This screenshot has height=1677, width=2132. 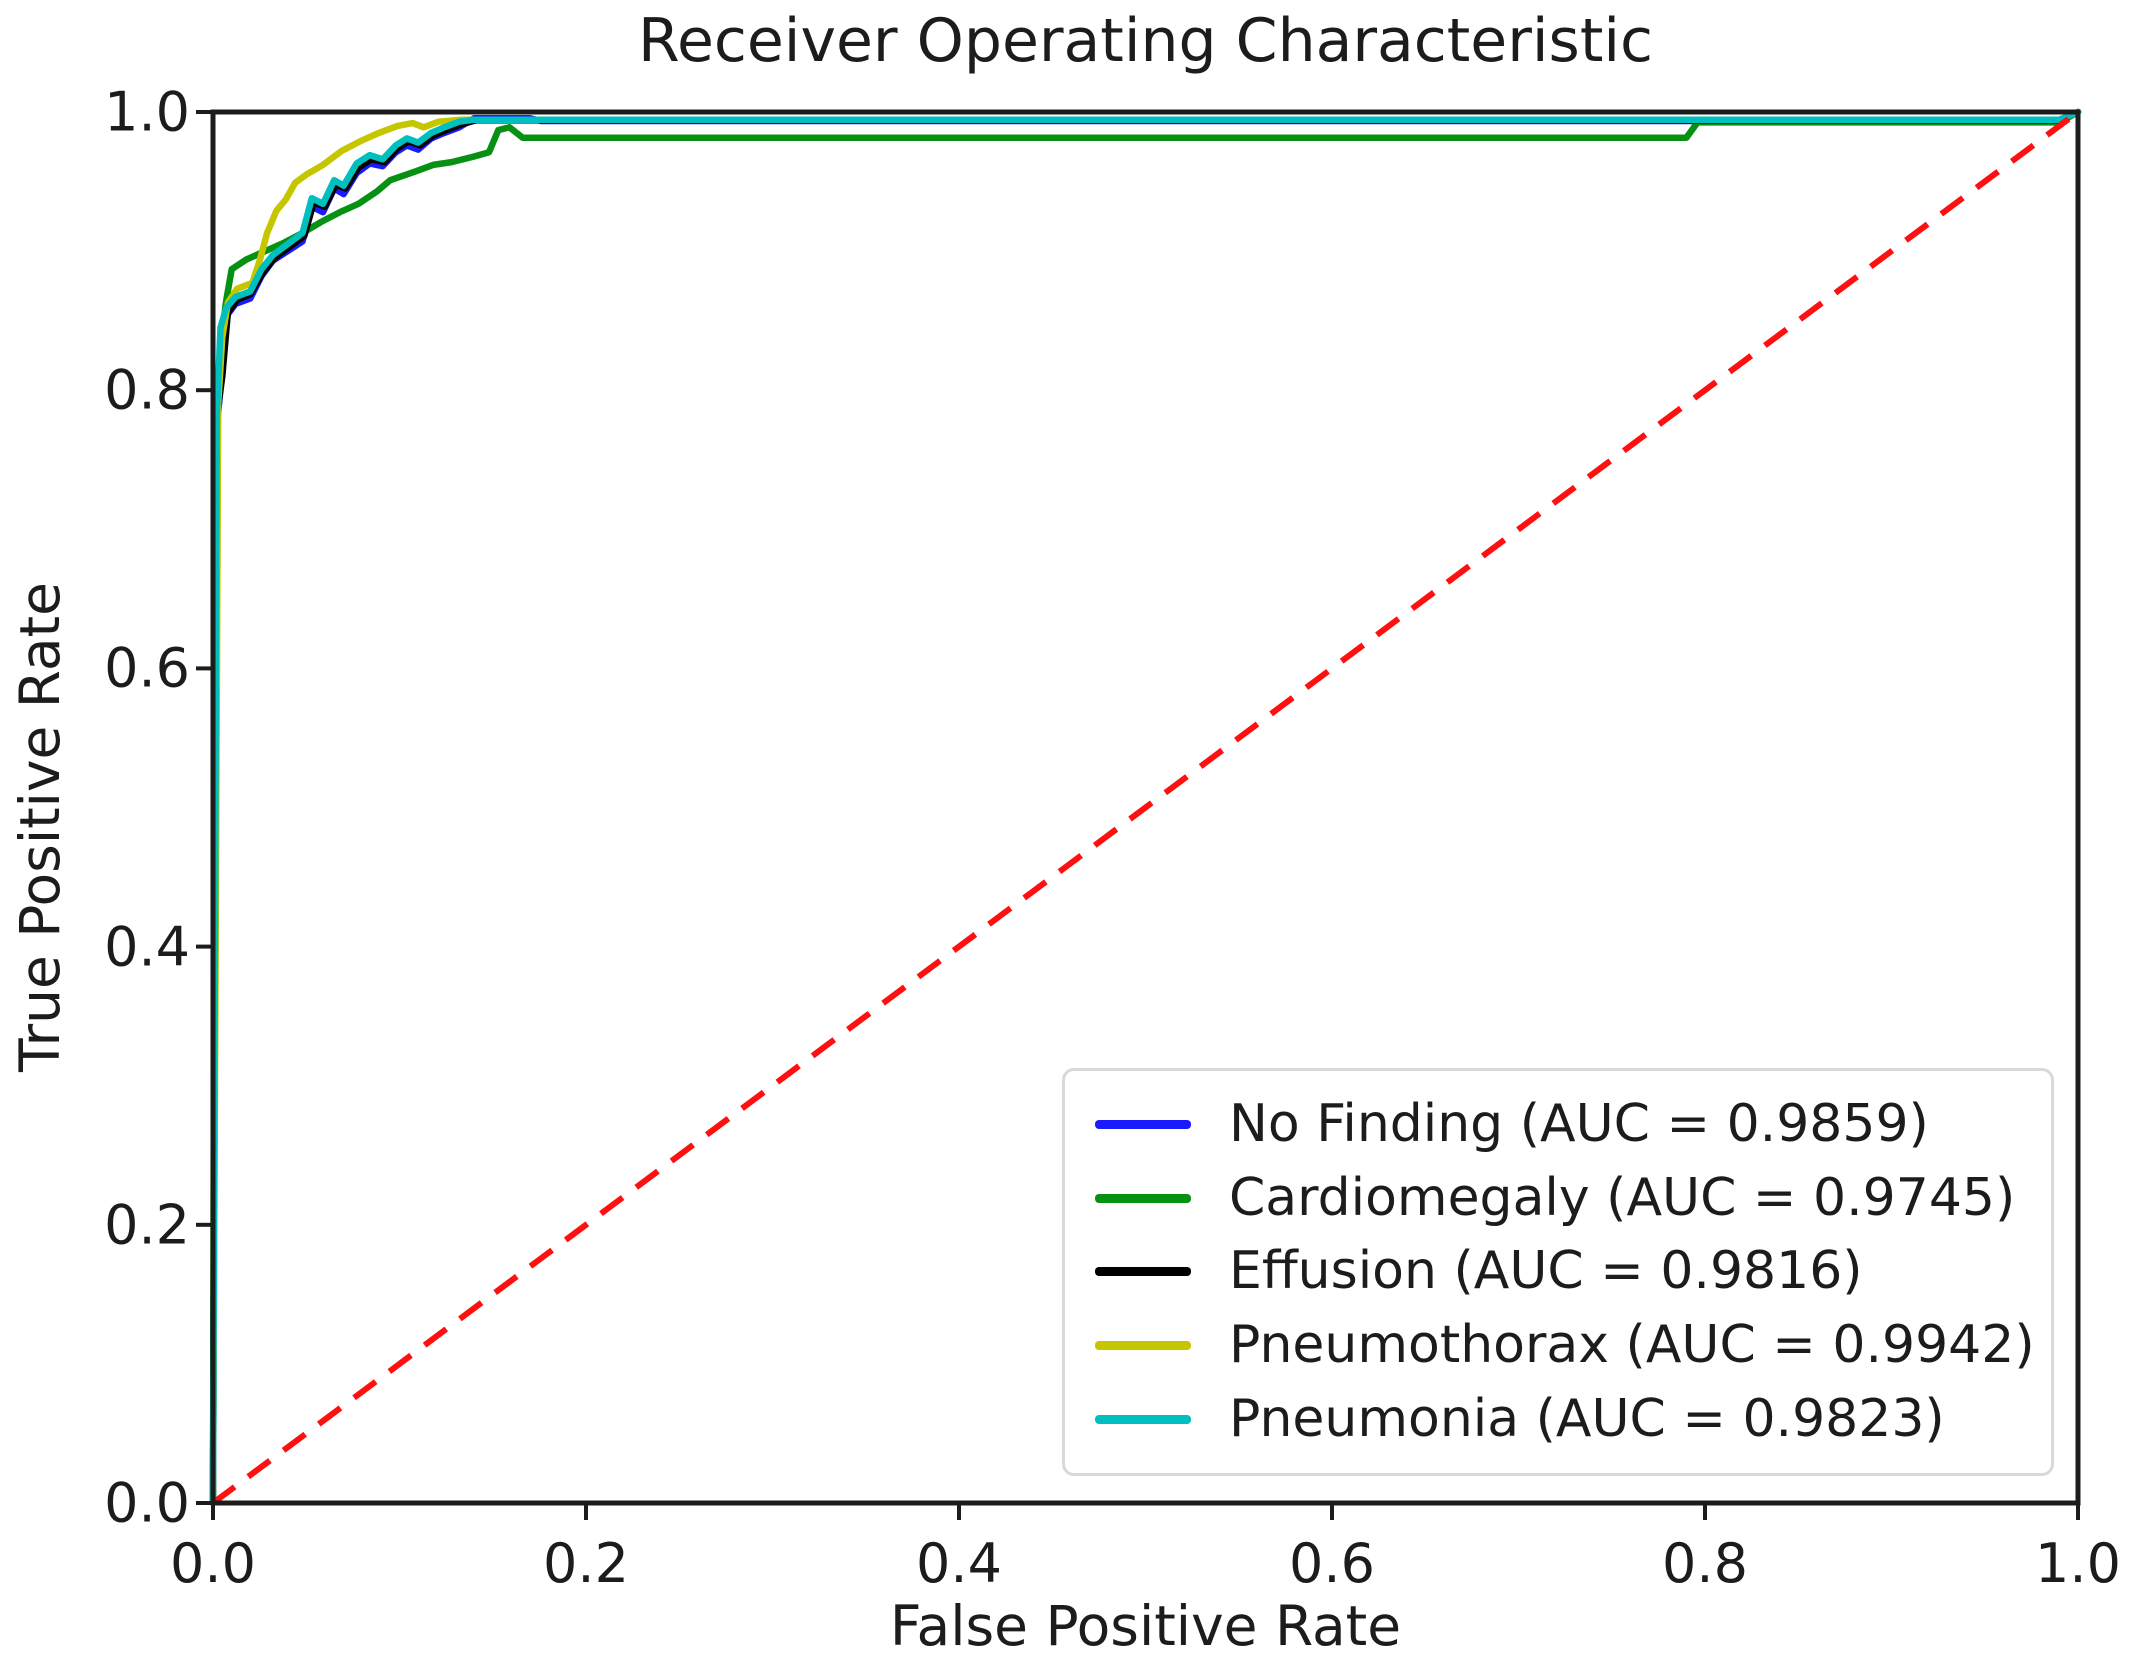 What do you see at coordinates (1546, 1271) in the screenshot?
I see `legend-label: Effusion (AUC = 0.9816)` at bounding box center [1546, 1271].